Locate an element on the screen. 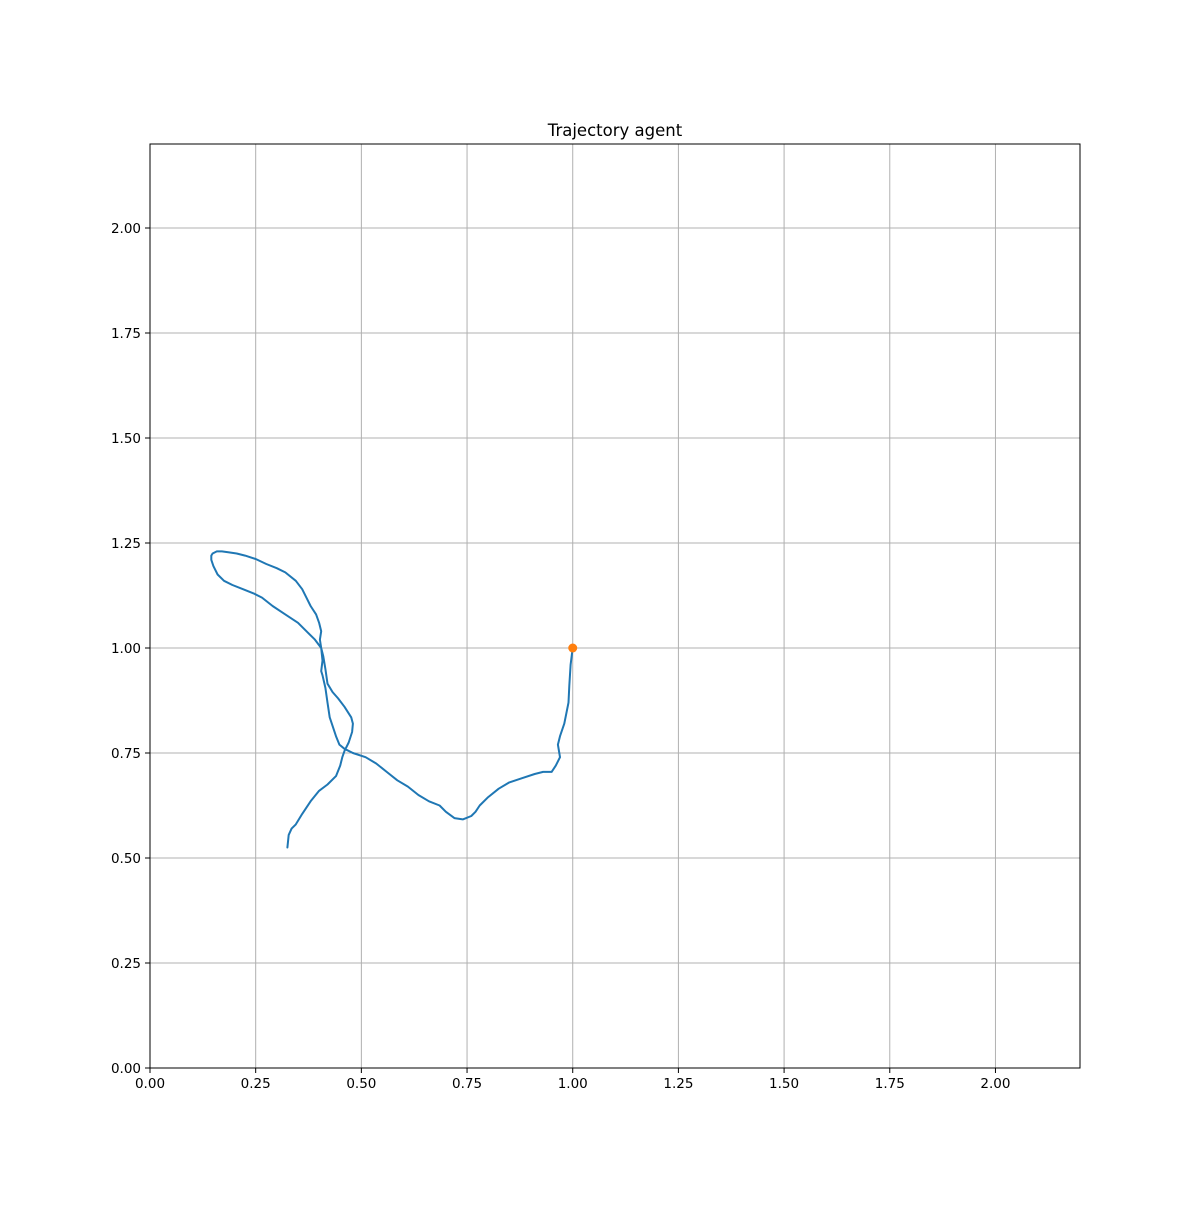 Image resolution: width=1200 pixels, height=1205 pixels. y-tick-label: 0.25 is located at coordinates (126, 964).